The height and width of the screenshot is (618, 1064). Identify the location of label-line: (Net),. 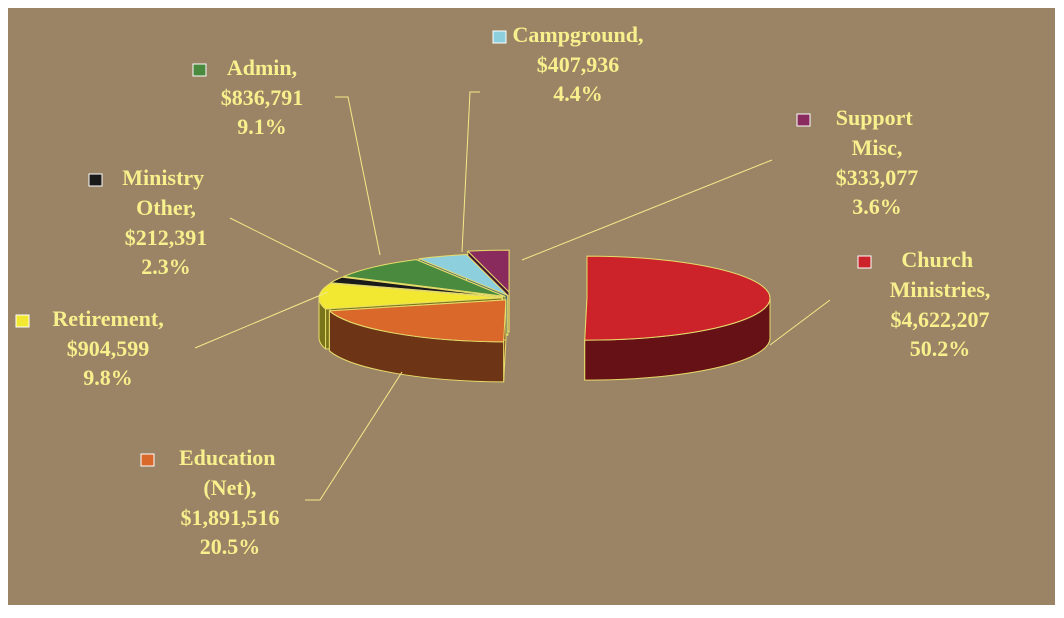
(229, 487).